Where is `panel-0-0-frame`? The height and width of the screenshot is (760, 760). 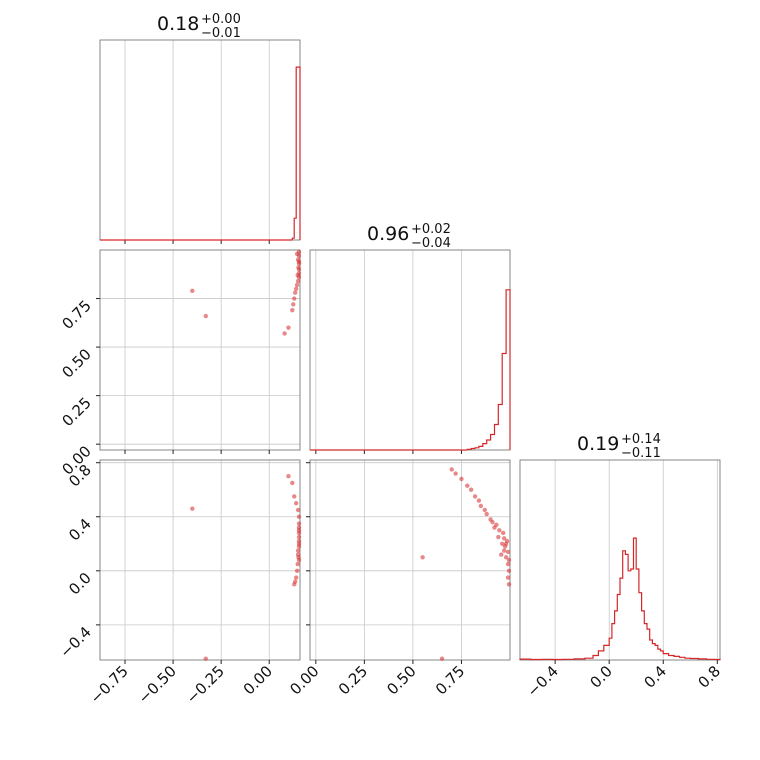 panel-0-0-frame is located at coordinates (200, 140).